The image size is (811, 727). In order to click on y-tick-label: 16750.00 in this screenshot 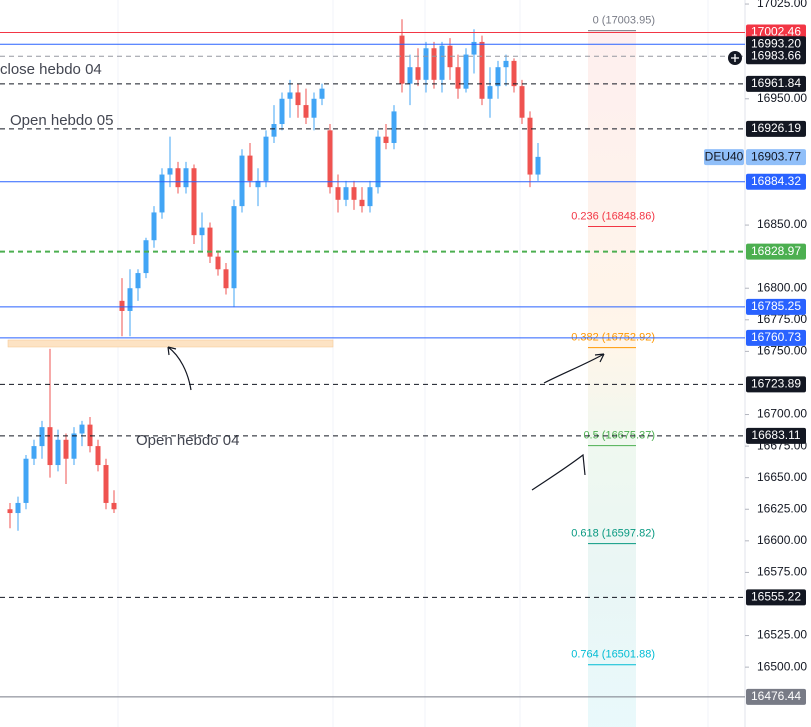, I will do `click(782, 351)`.